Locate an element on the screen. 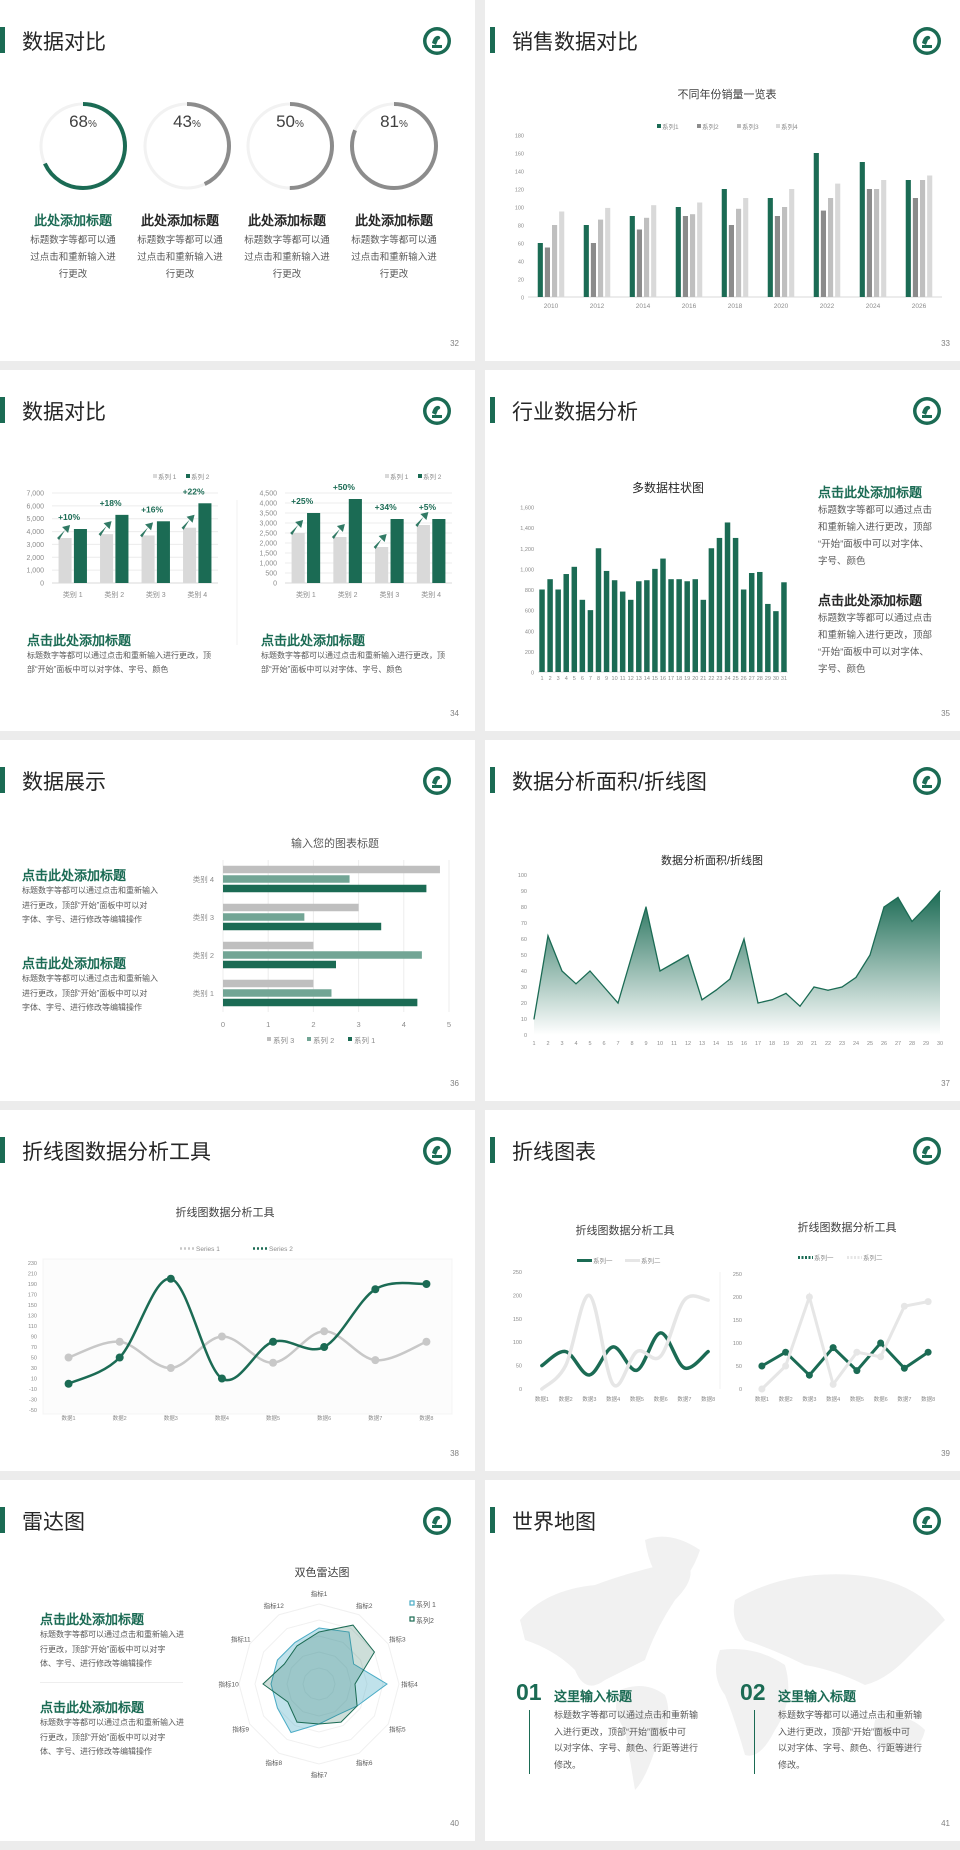 Image resolution: width=960 pixels, height=1850 pixels. stat-desc-line: 标题数字等都可以通 is located at coordinates (394, 240).